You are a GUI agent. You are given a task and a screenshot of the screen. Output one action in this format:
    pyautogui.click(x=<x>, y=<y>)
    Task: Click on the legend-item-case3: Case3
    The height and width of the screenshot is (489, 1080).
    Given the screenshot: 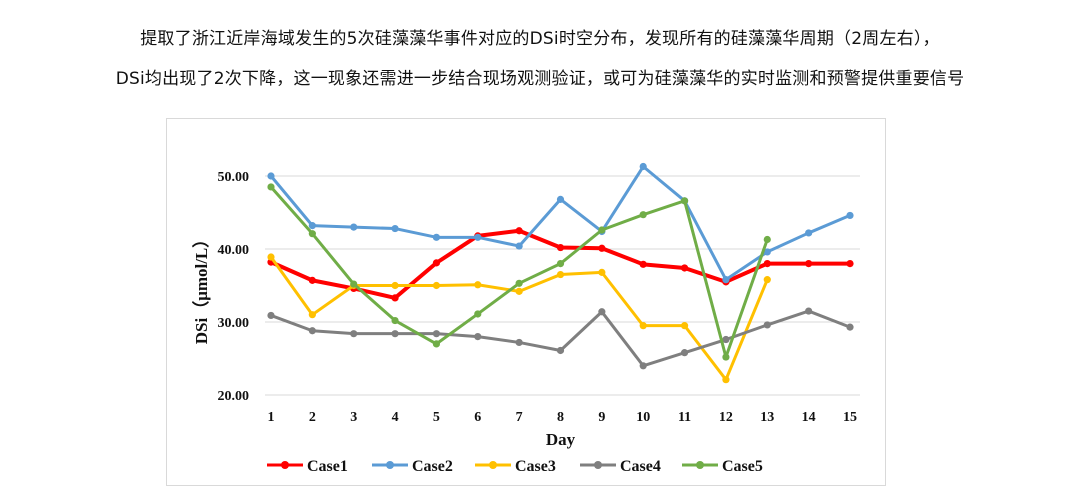 What is the action you would take?
    pyautogui.click(x=515, y=466)
    